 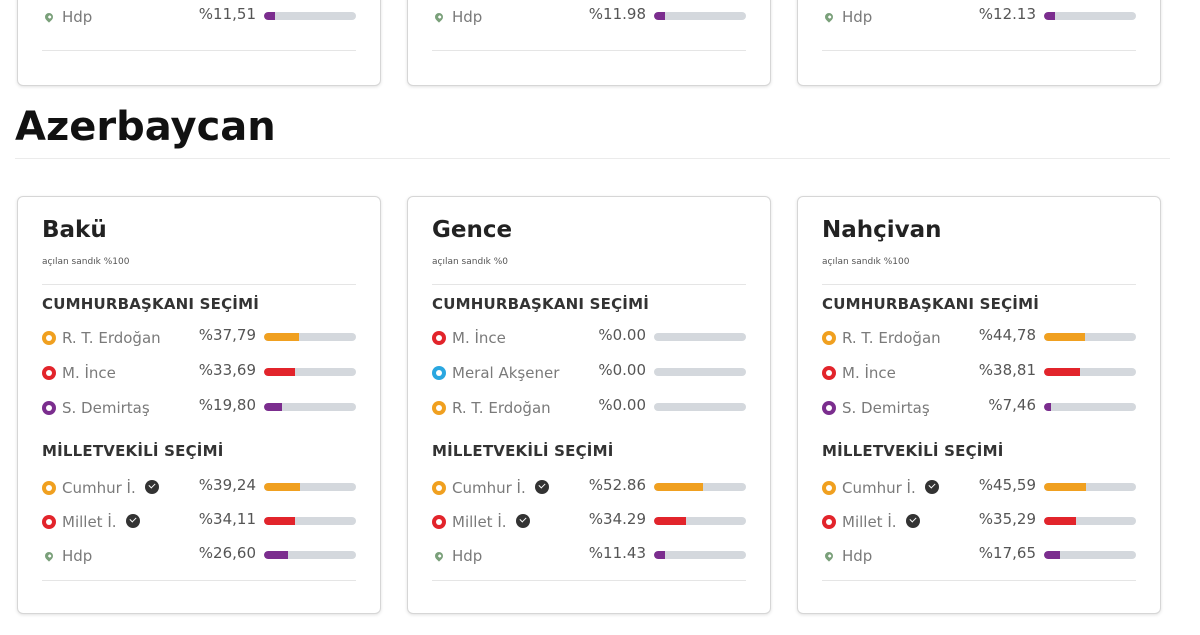 I want to click on result-row: M. İnce %38,81, so click(x=979, y=373).